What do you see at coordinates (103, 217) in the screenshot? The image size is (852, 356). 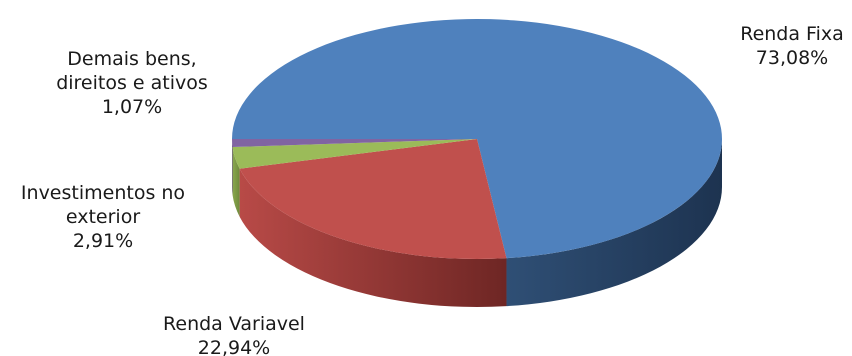 I see `data-label-3: Investimentos no exterior 2,91%` at bounding box center [103, 217].